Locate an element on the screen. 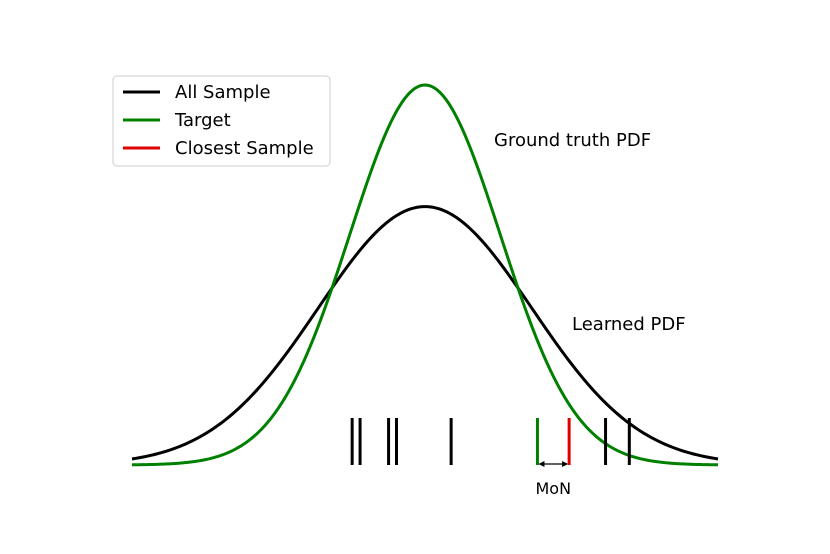 The image size is (830, 554). legend: All Sample Target Closest Sample is located at coordinates (221, 121).